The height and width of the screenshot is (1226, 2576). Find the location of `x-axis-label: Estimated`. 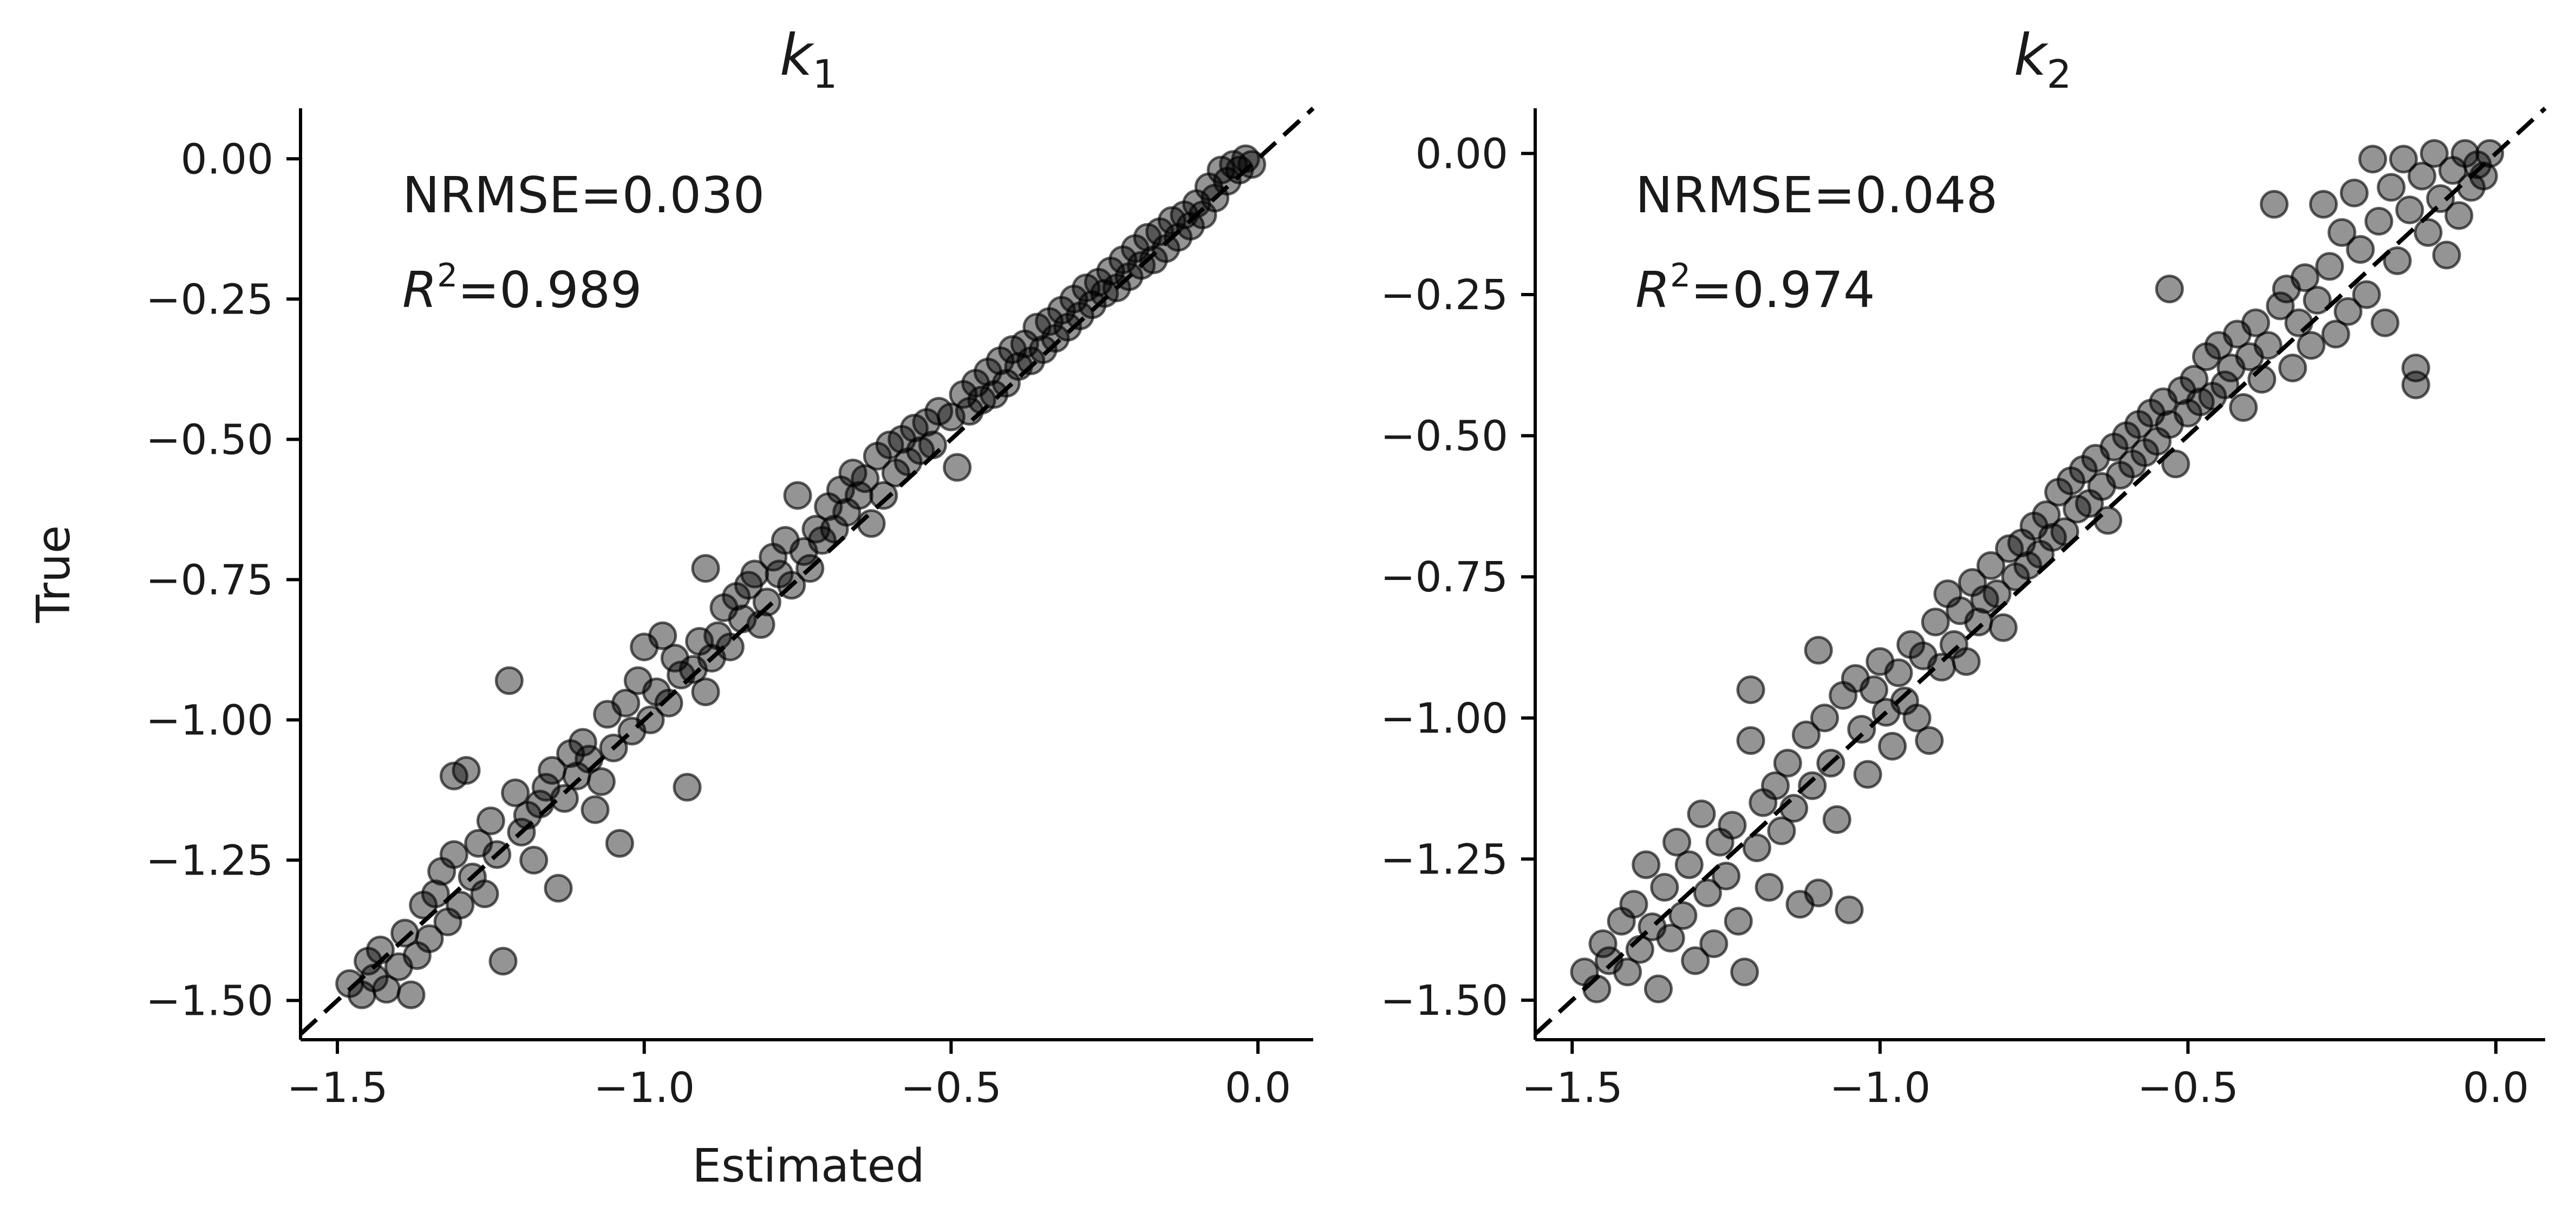

x-axis-label: Estimated is located at coordinates (808, 1166).